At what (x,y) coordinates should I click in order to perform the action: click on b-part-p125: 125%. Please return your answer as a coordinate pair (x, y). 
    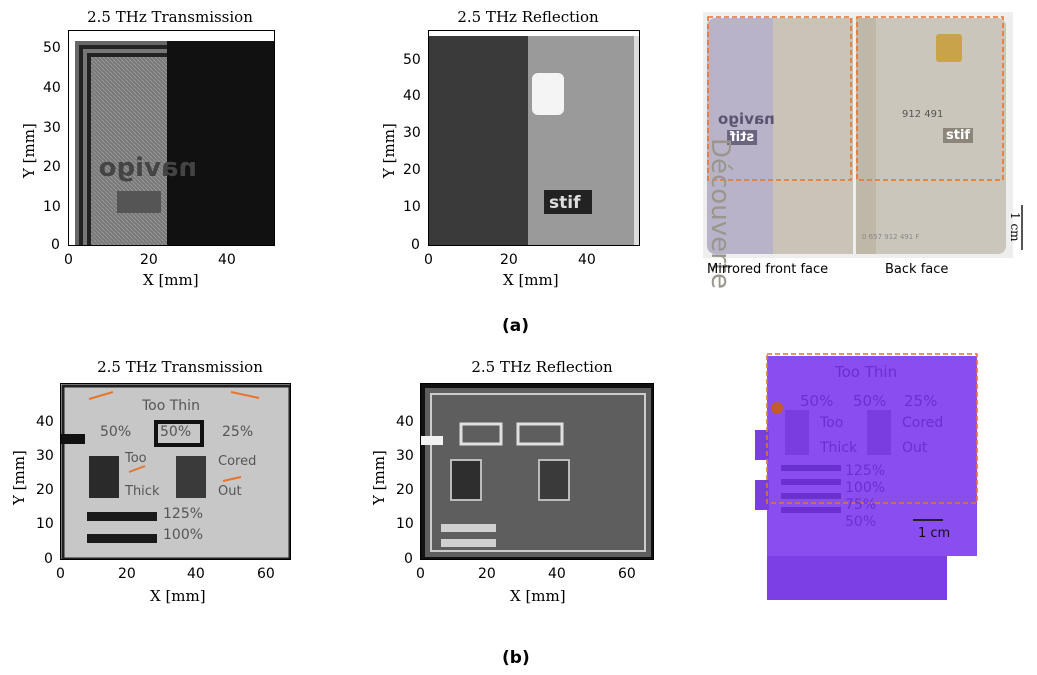
    Looking at the image, I should click on (865, 471).